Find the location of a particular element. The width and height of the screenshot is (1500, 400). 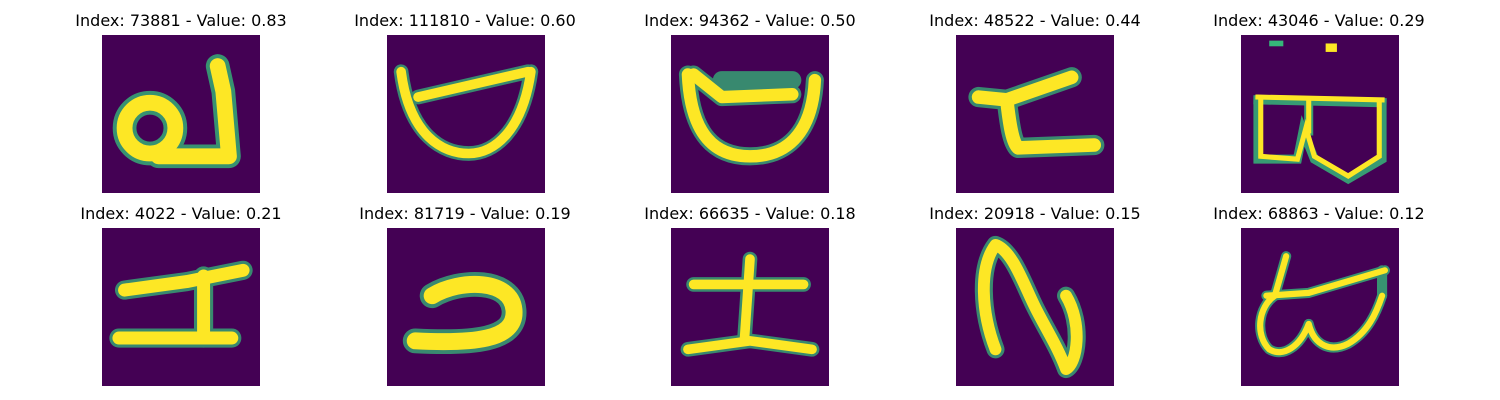

panel-title: Index: 68863 - Value: 0.12 is located at coordinates (1319, 213).